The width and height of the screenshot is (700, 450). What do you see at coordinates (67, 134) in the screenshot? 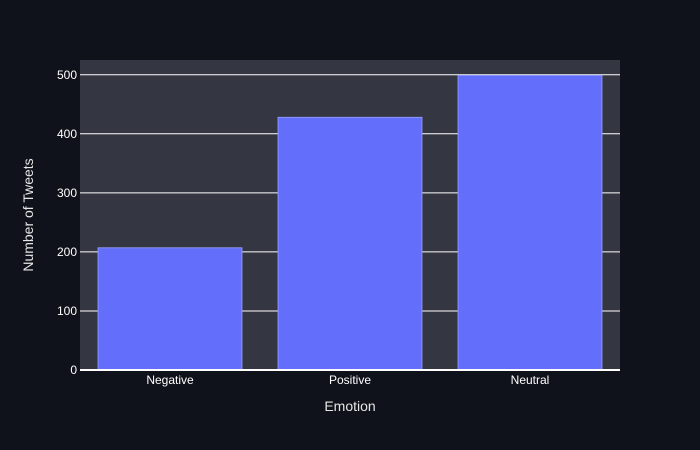
I see `y-tick-label: 400` at bounding box center [67, 134].